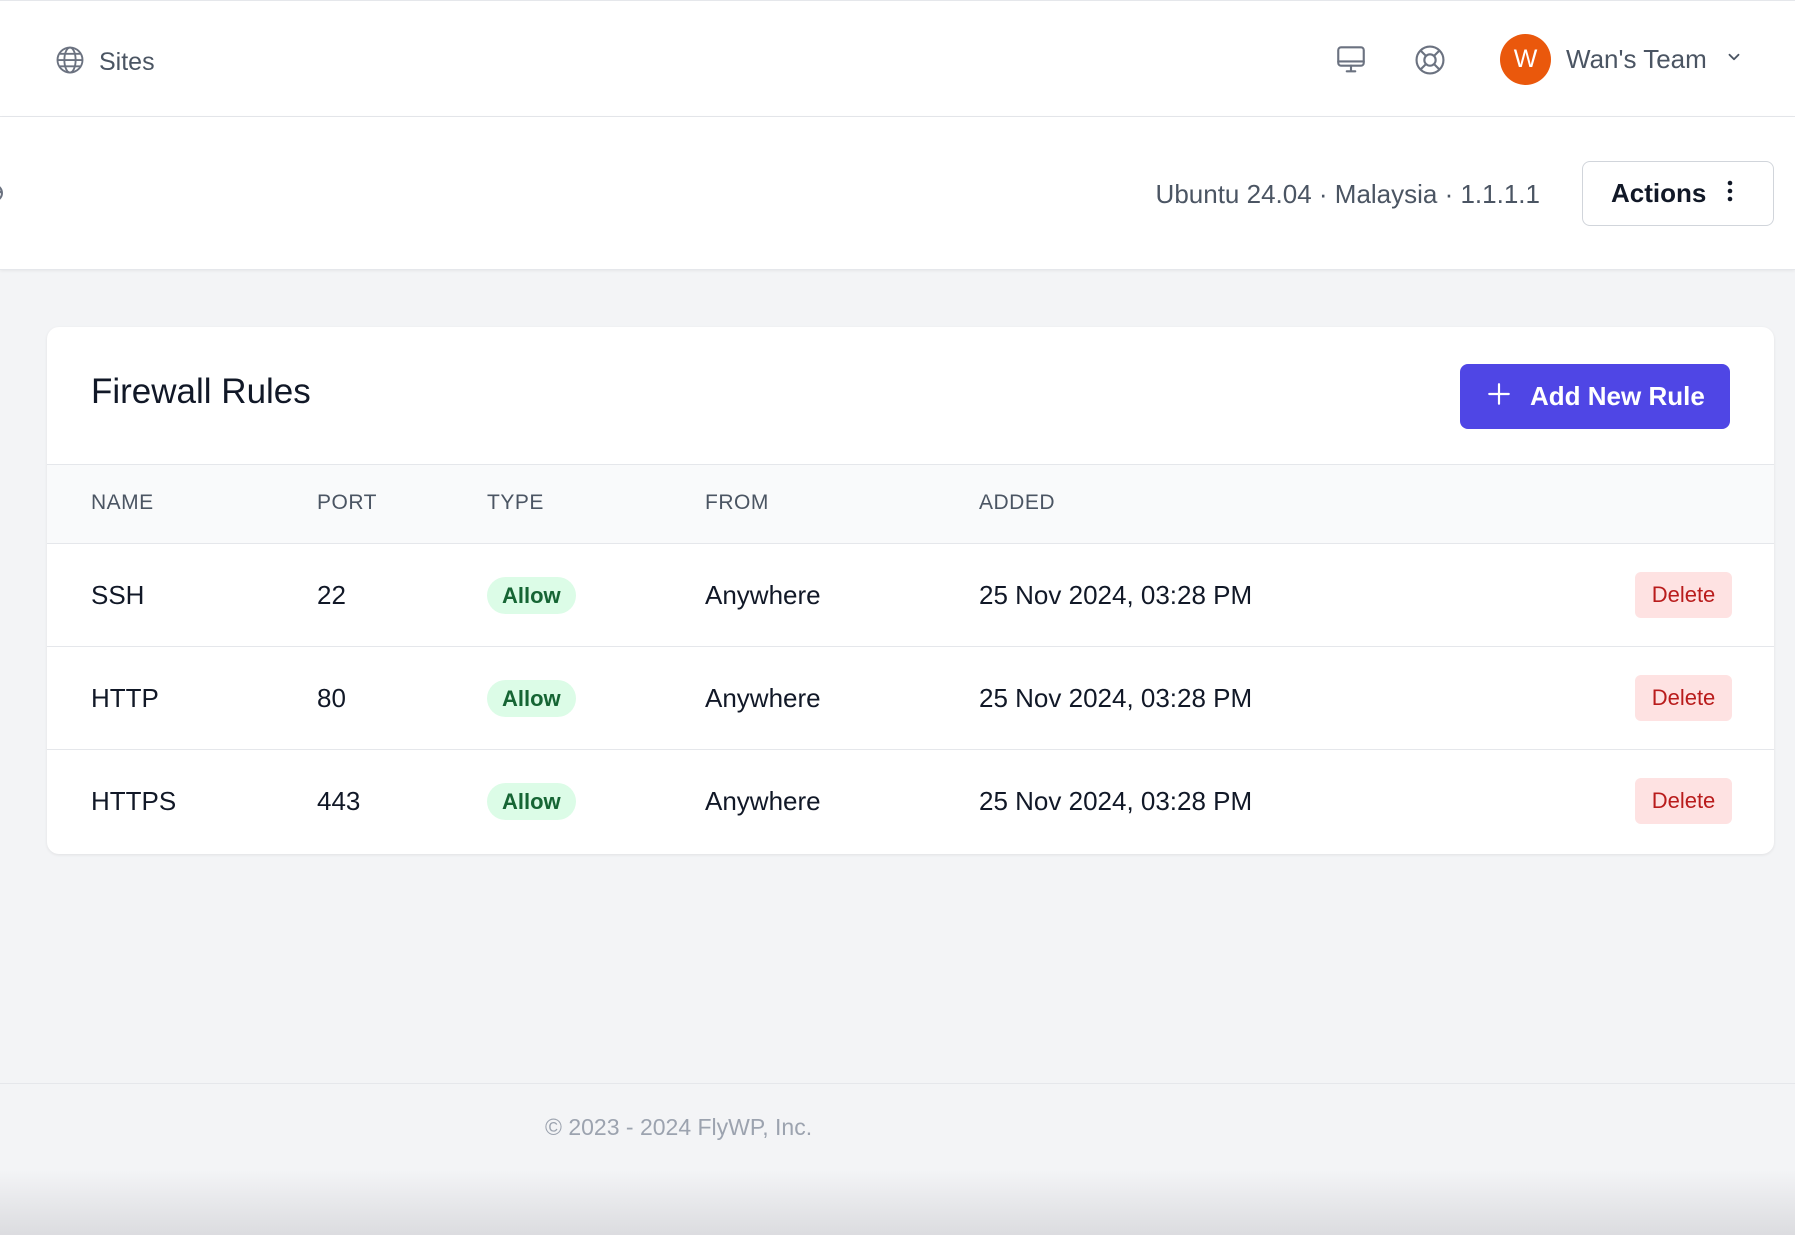 The height and width of the screenshot is (1235, 1795). What do you see at coordinates (70, 62) in the screenshot?
I see `globe-icon` at bounding box center [70, 62].